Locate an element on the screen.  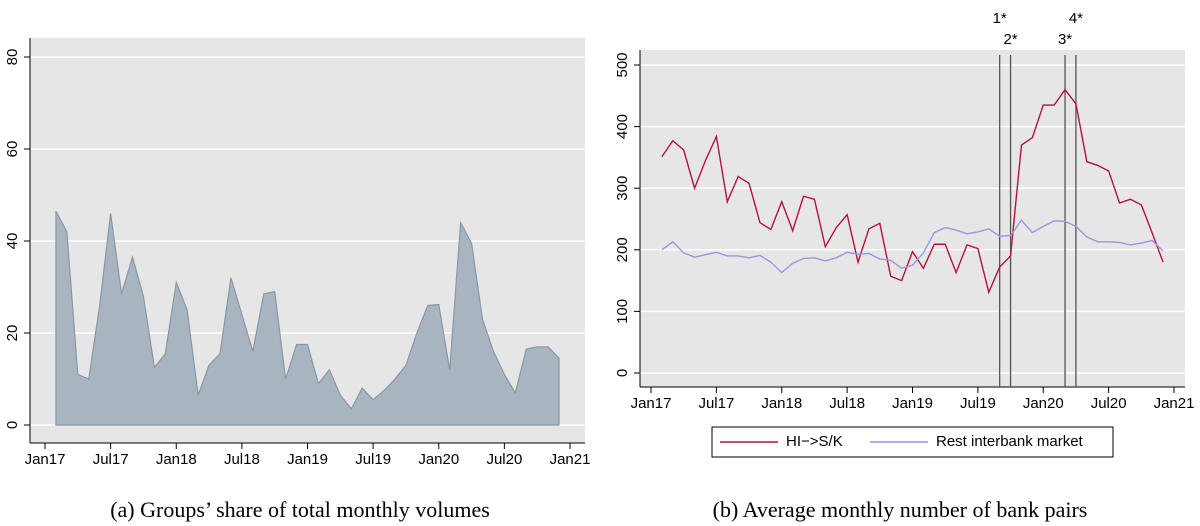
y-tick-label: 200 is located at coordinates (622, 249).